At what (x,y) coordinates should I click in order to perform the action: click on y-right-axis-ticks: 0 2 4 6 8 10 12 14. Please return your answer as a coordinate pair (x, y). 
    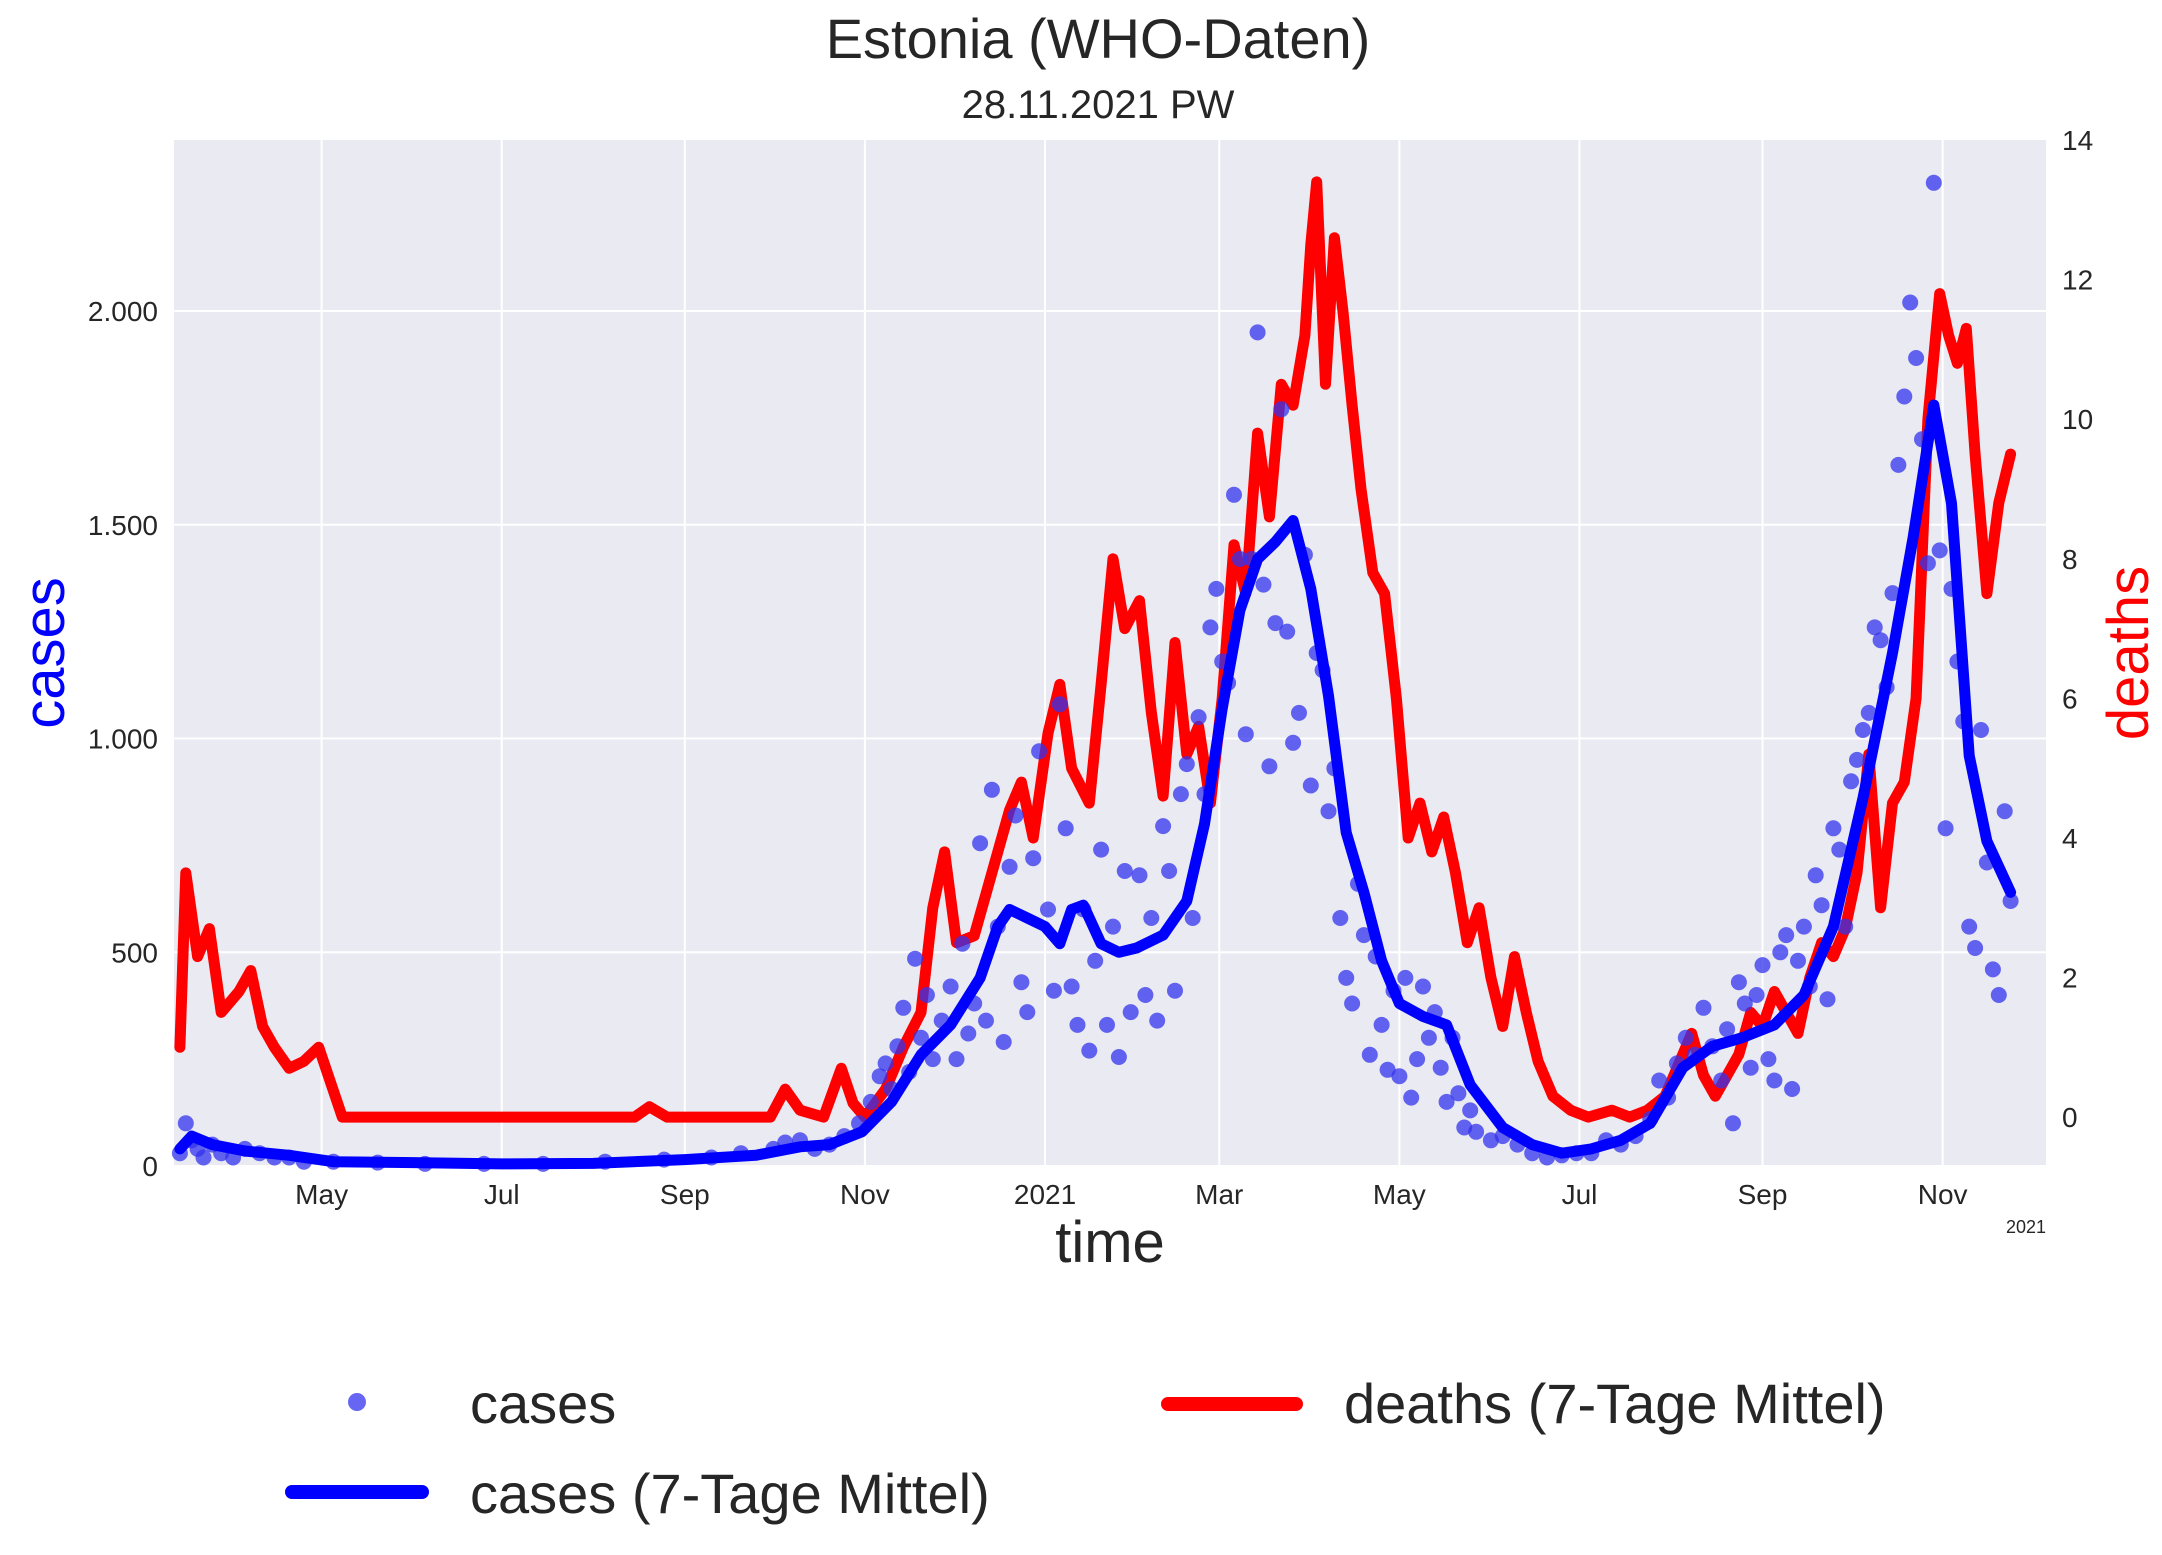
    Looking at the image, I should click on (2077, 629).